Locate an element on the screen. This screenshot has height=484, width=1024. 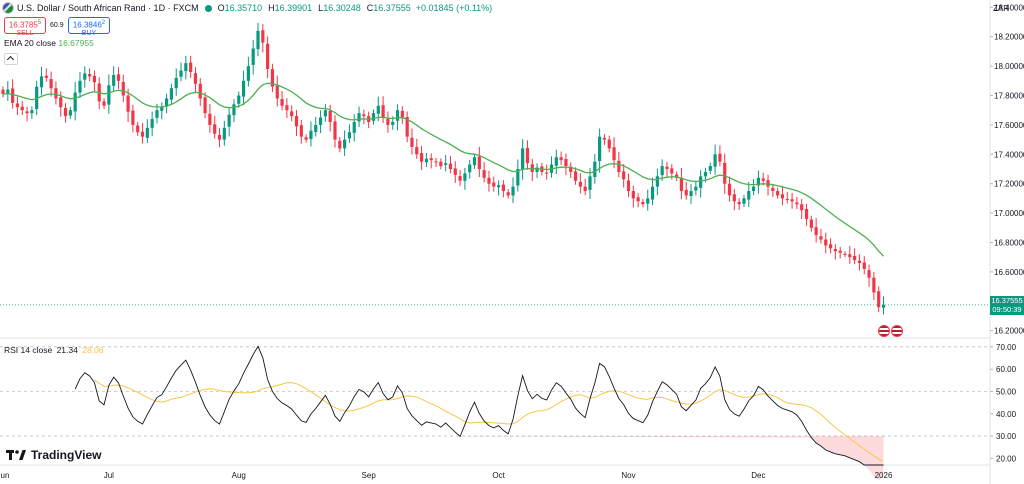
rsi-ma-legend-value: 28.06 is located at coordinates (93, 350).